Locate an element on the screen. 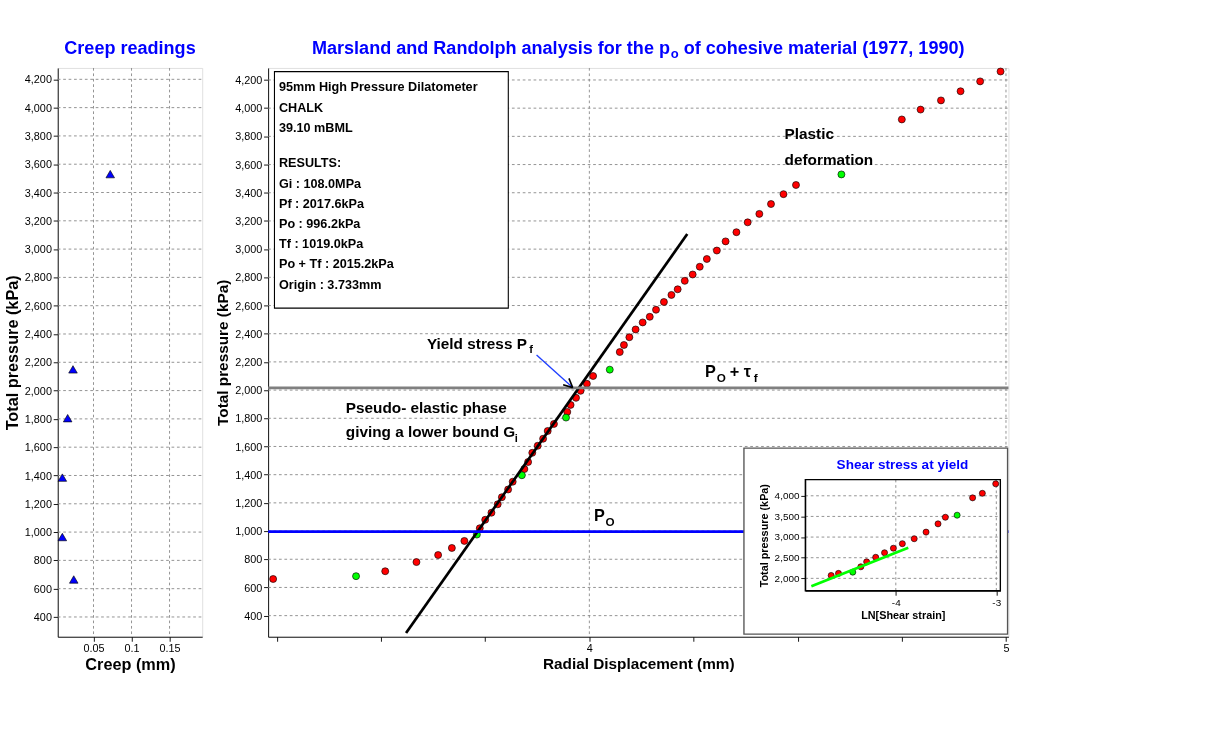  chart-title: Shear stress at yield is located at coordinates (902, 464).